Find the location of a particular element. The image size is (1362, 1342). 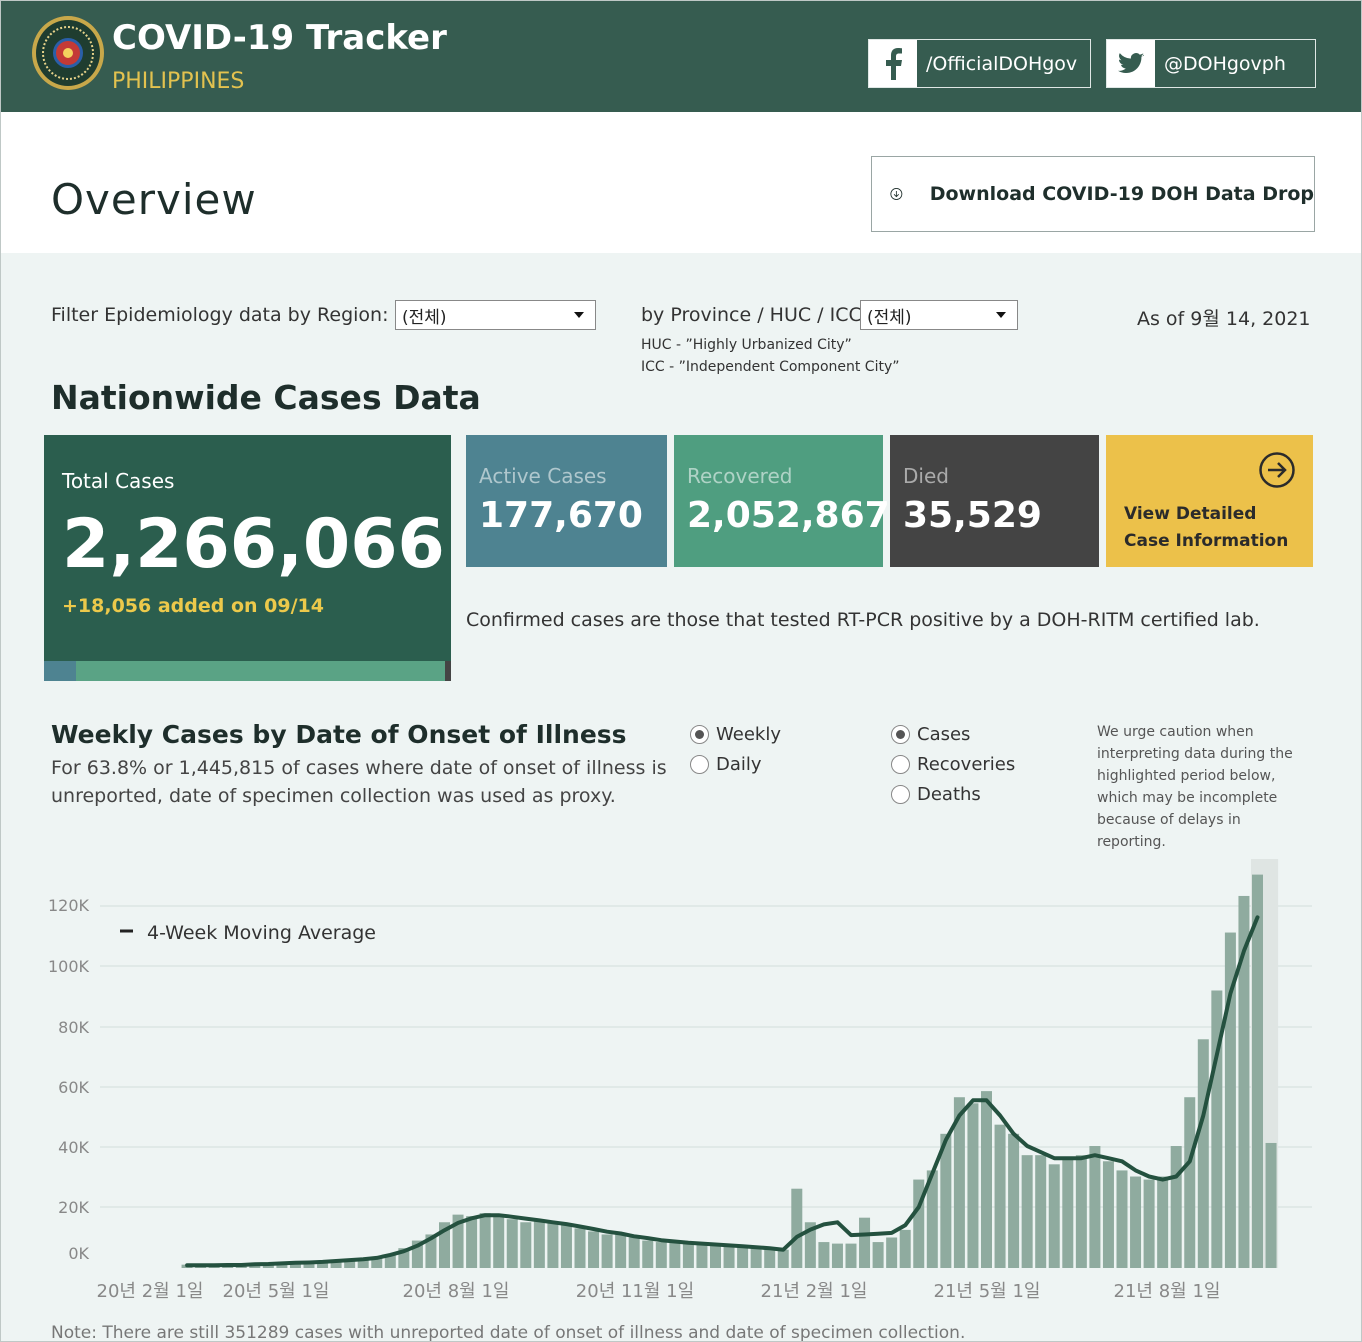

x-tick-label: 20년 11월 1일 is located at coordinates (635, 1291).